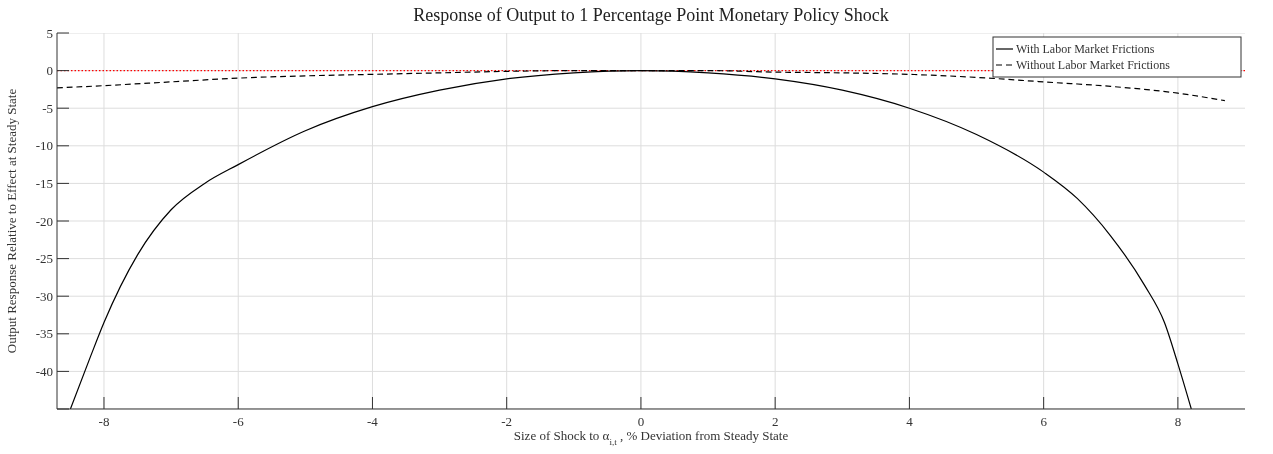 The width and height of the screenshot is (1273, 454). Describe the element at coordinates (104, 421) in the screenshot. I see `x-tick-label: -8` at that location.